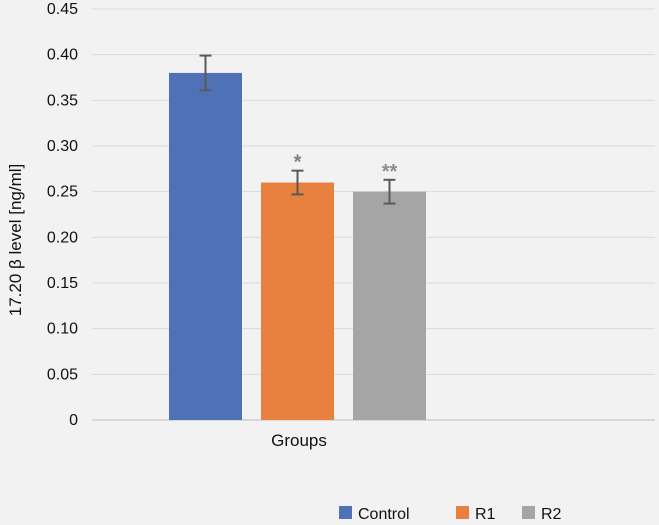 This screenshot has height=525, width=659. Describe the element at coordinates (450, 514) in the screenshot. I see `legend: Control R1 R2` at that location.